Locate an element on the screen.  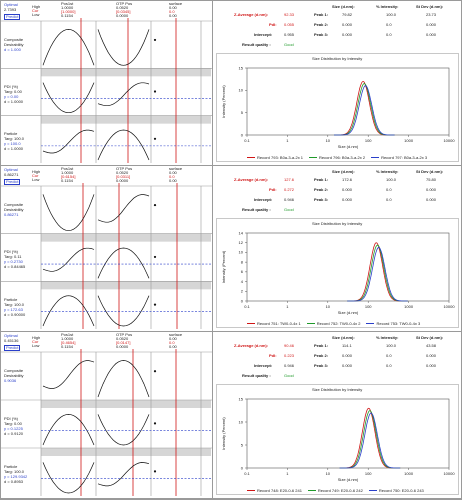
factor-high: 0.00 is located at coordinates (173, 172).